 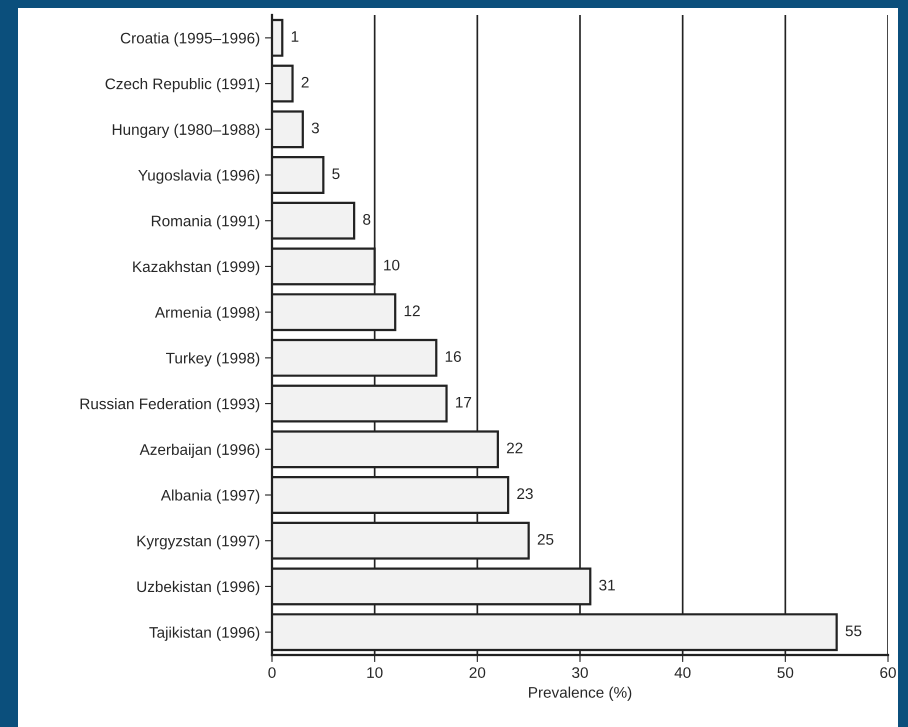 What do you see at coordinates (210, 496) in the screenshot?
I see `y-tick-label: Albania (1997)` at bounding box center [210, 496].